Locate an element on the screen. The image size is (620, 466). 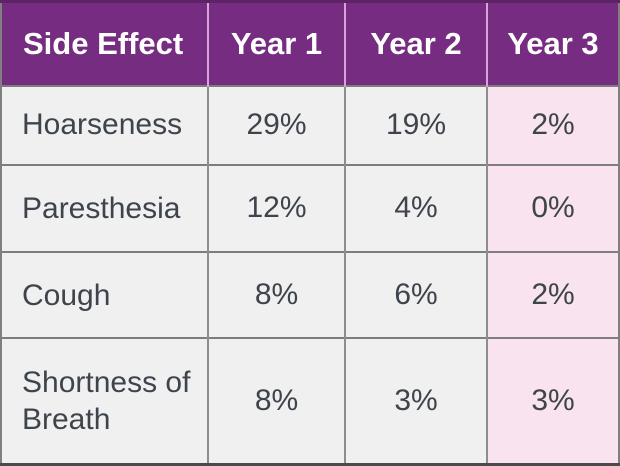
value-cell-year-3: 3% is located at coordinates (552, 401).